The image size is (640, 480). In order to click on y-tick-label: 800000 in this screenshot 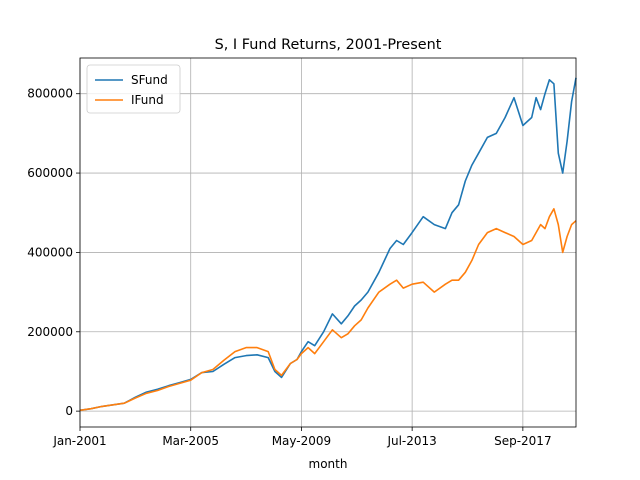, I will do `click(50, 94)`.